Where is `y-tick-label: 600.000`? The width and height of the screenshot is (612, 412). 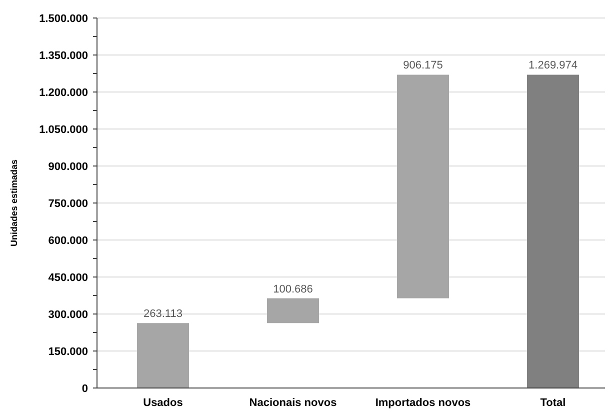 y-tick-label: 600.000 is located at coordinates (68, 240).